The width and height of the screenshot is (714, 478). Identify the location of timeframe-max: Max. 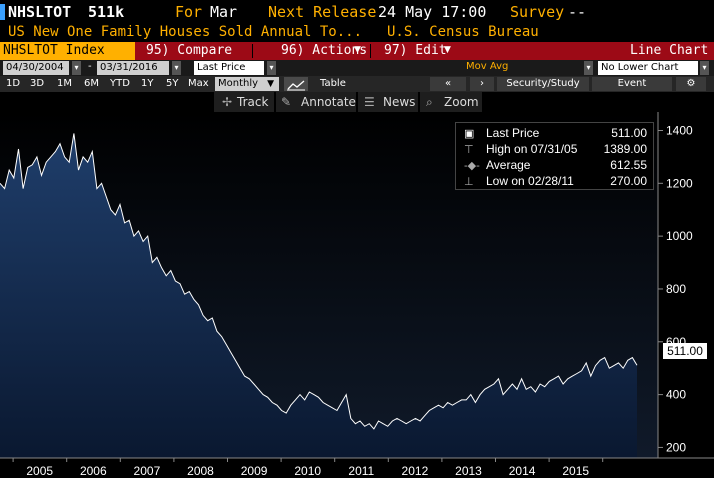
(198, 83).